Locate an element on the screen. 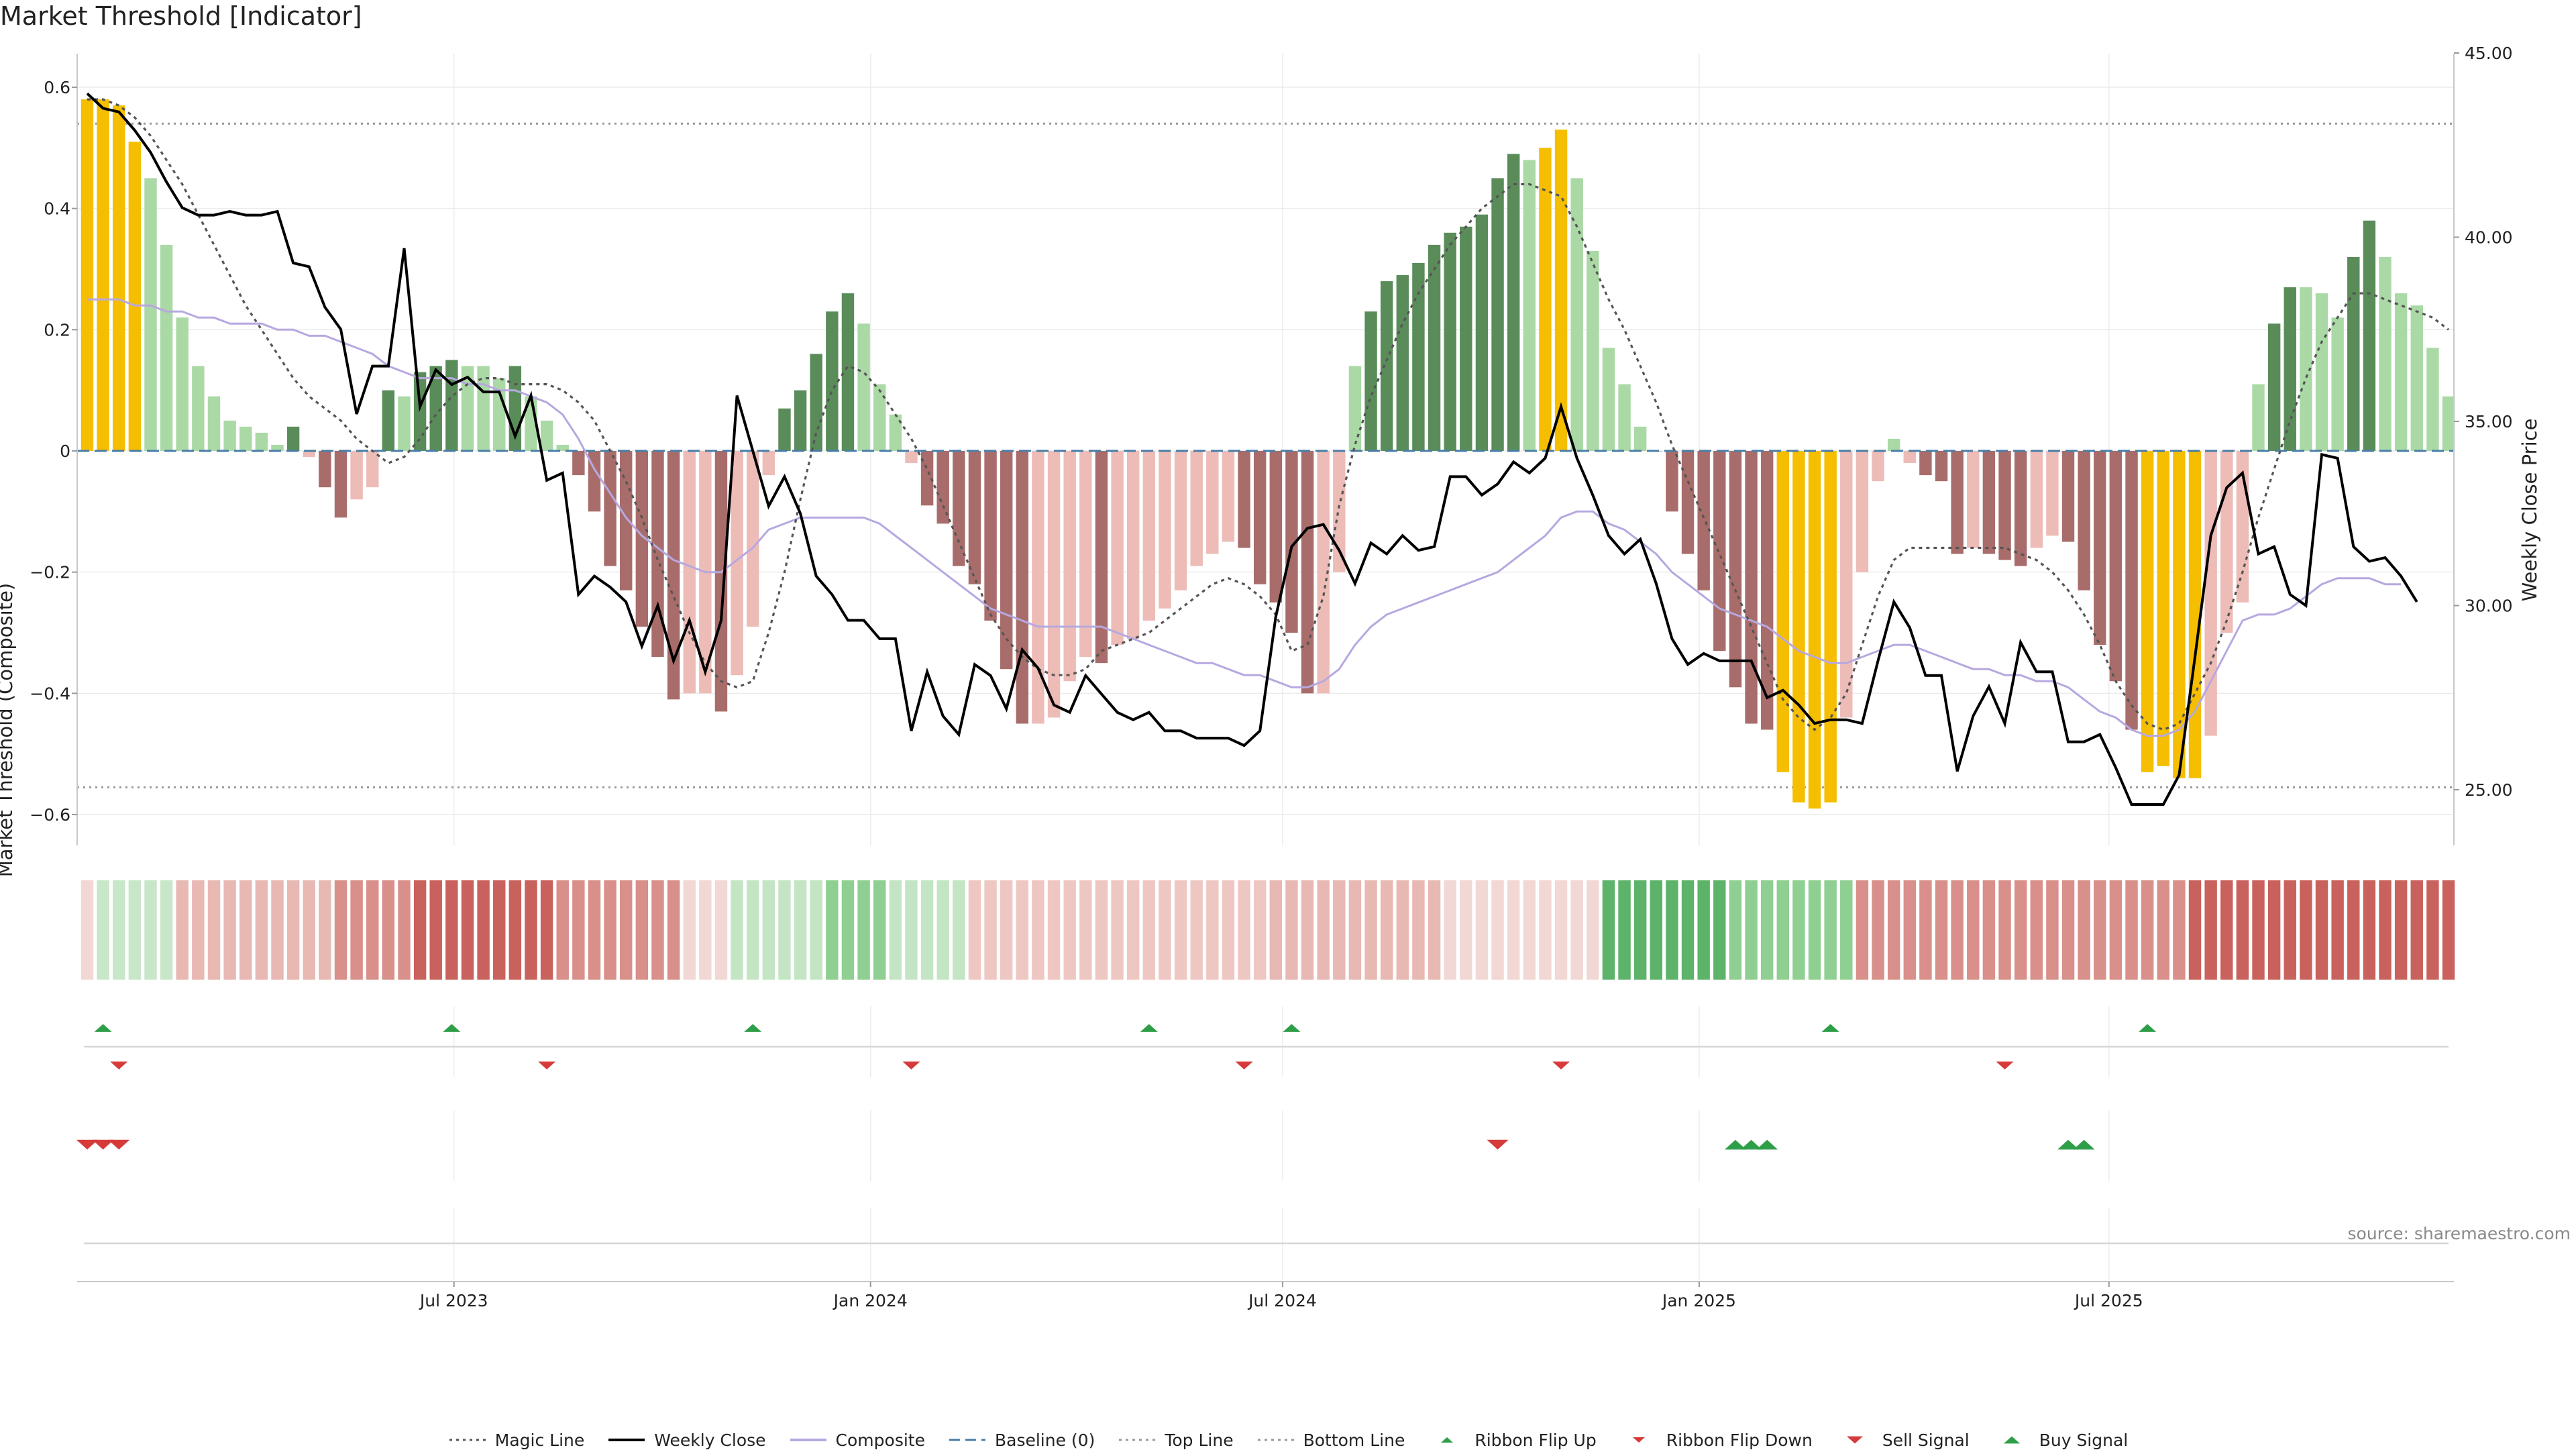 The image size is (2576, 1452). y-tick-label: −0.4 is located at coordinates (50, 694).